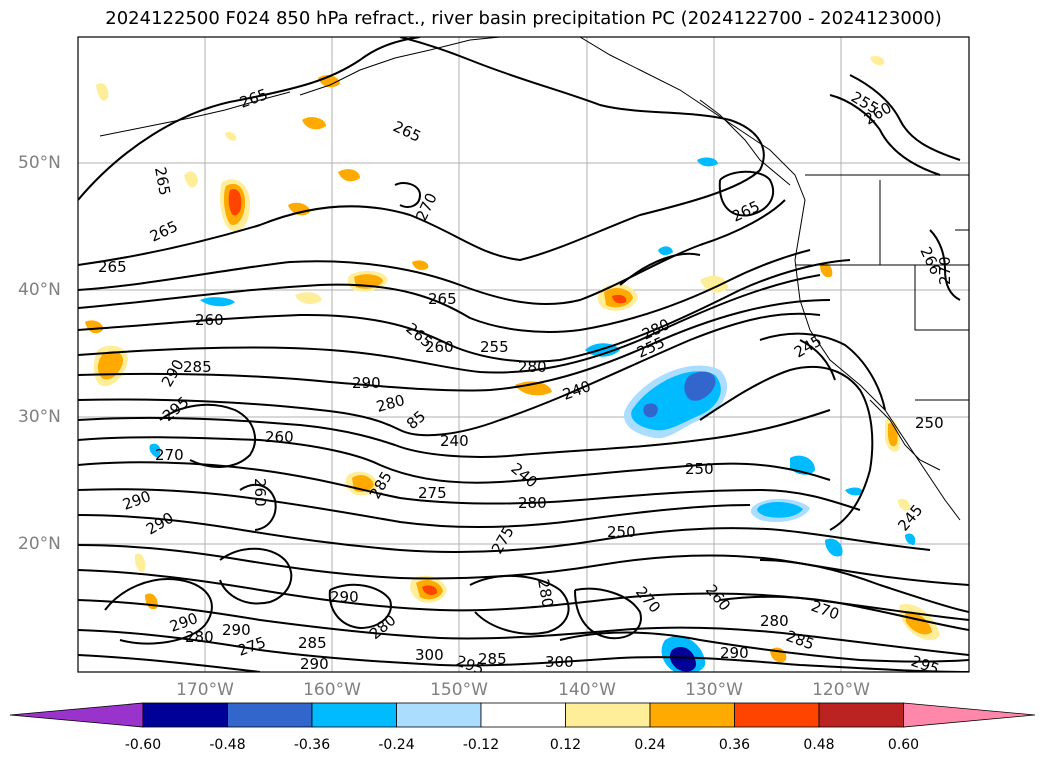  What do you see at coordinates (734, 745) in the screenshot?
I see `colorbar-tick-label: 0.36` at bounding box center [734, 745].